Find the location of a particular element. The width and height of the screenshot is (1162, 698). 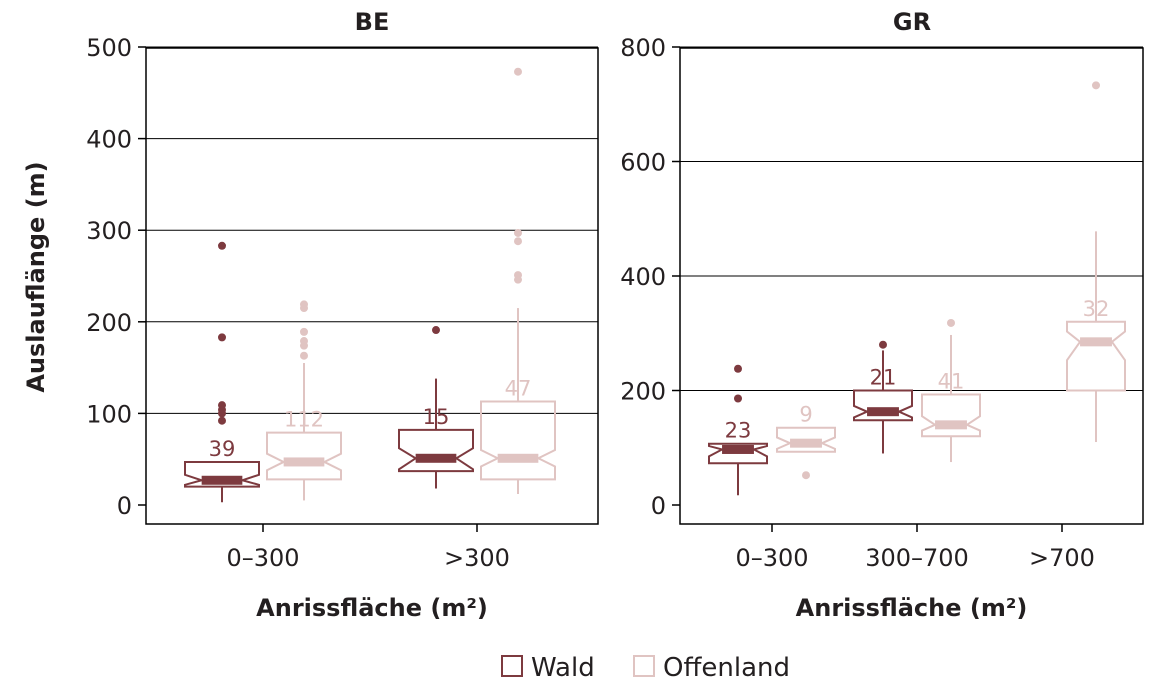

sample-size-label: 47 is located at coordinates (518, 388).